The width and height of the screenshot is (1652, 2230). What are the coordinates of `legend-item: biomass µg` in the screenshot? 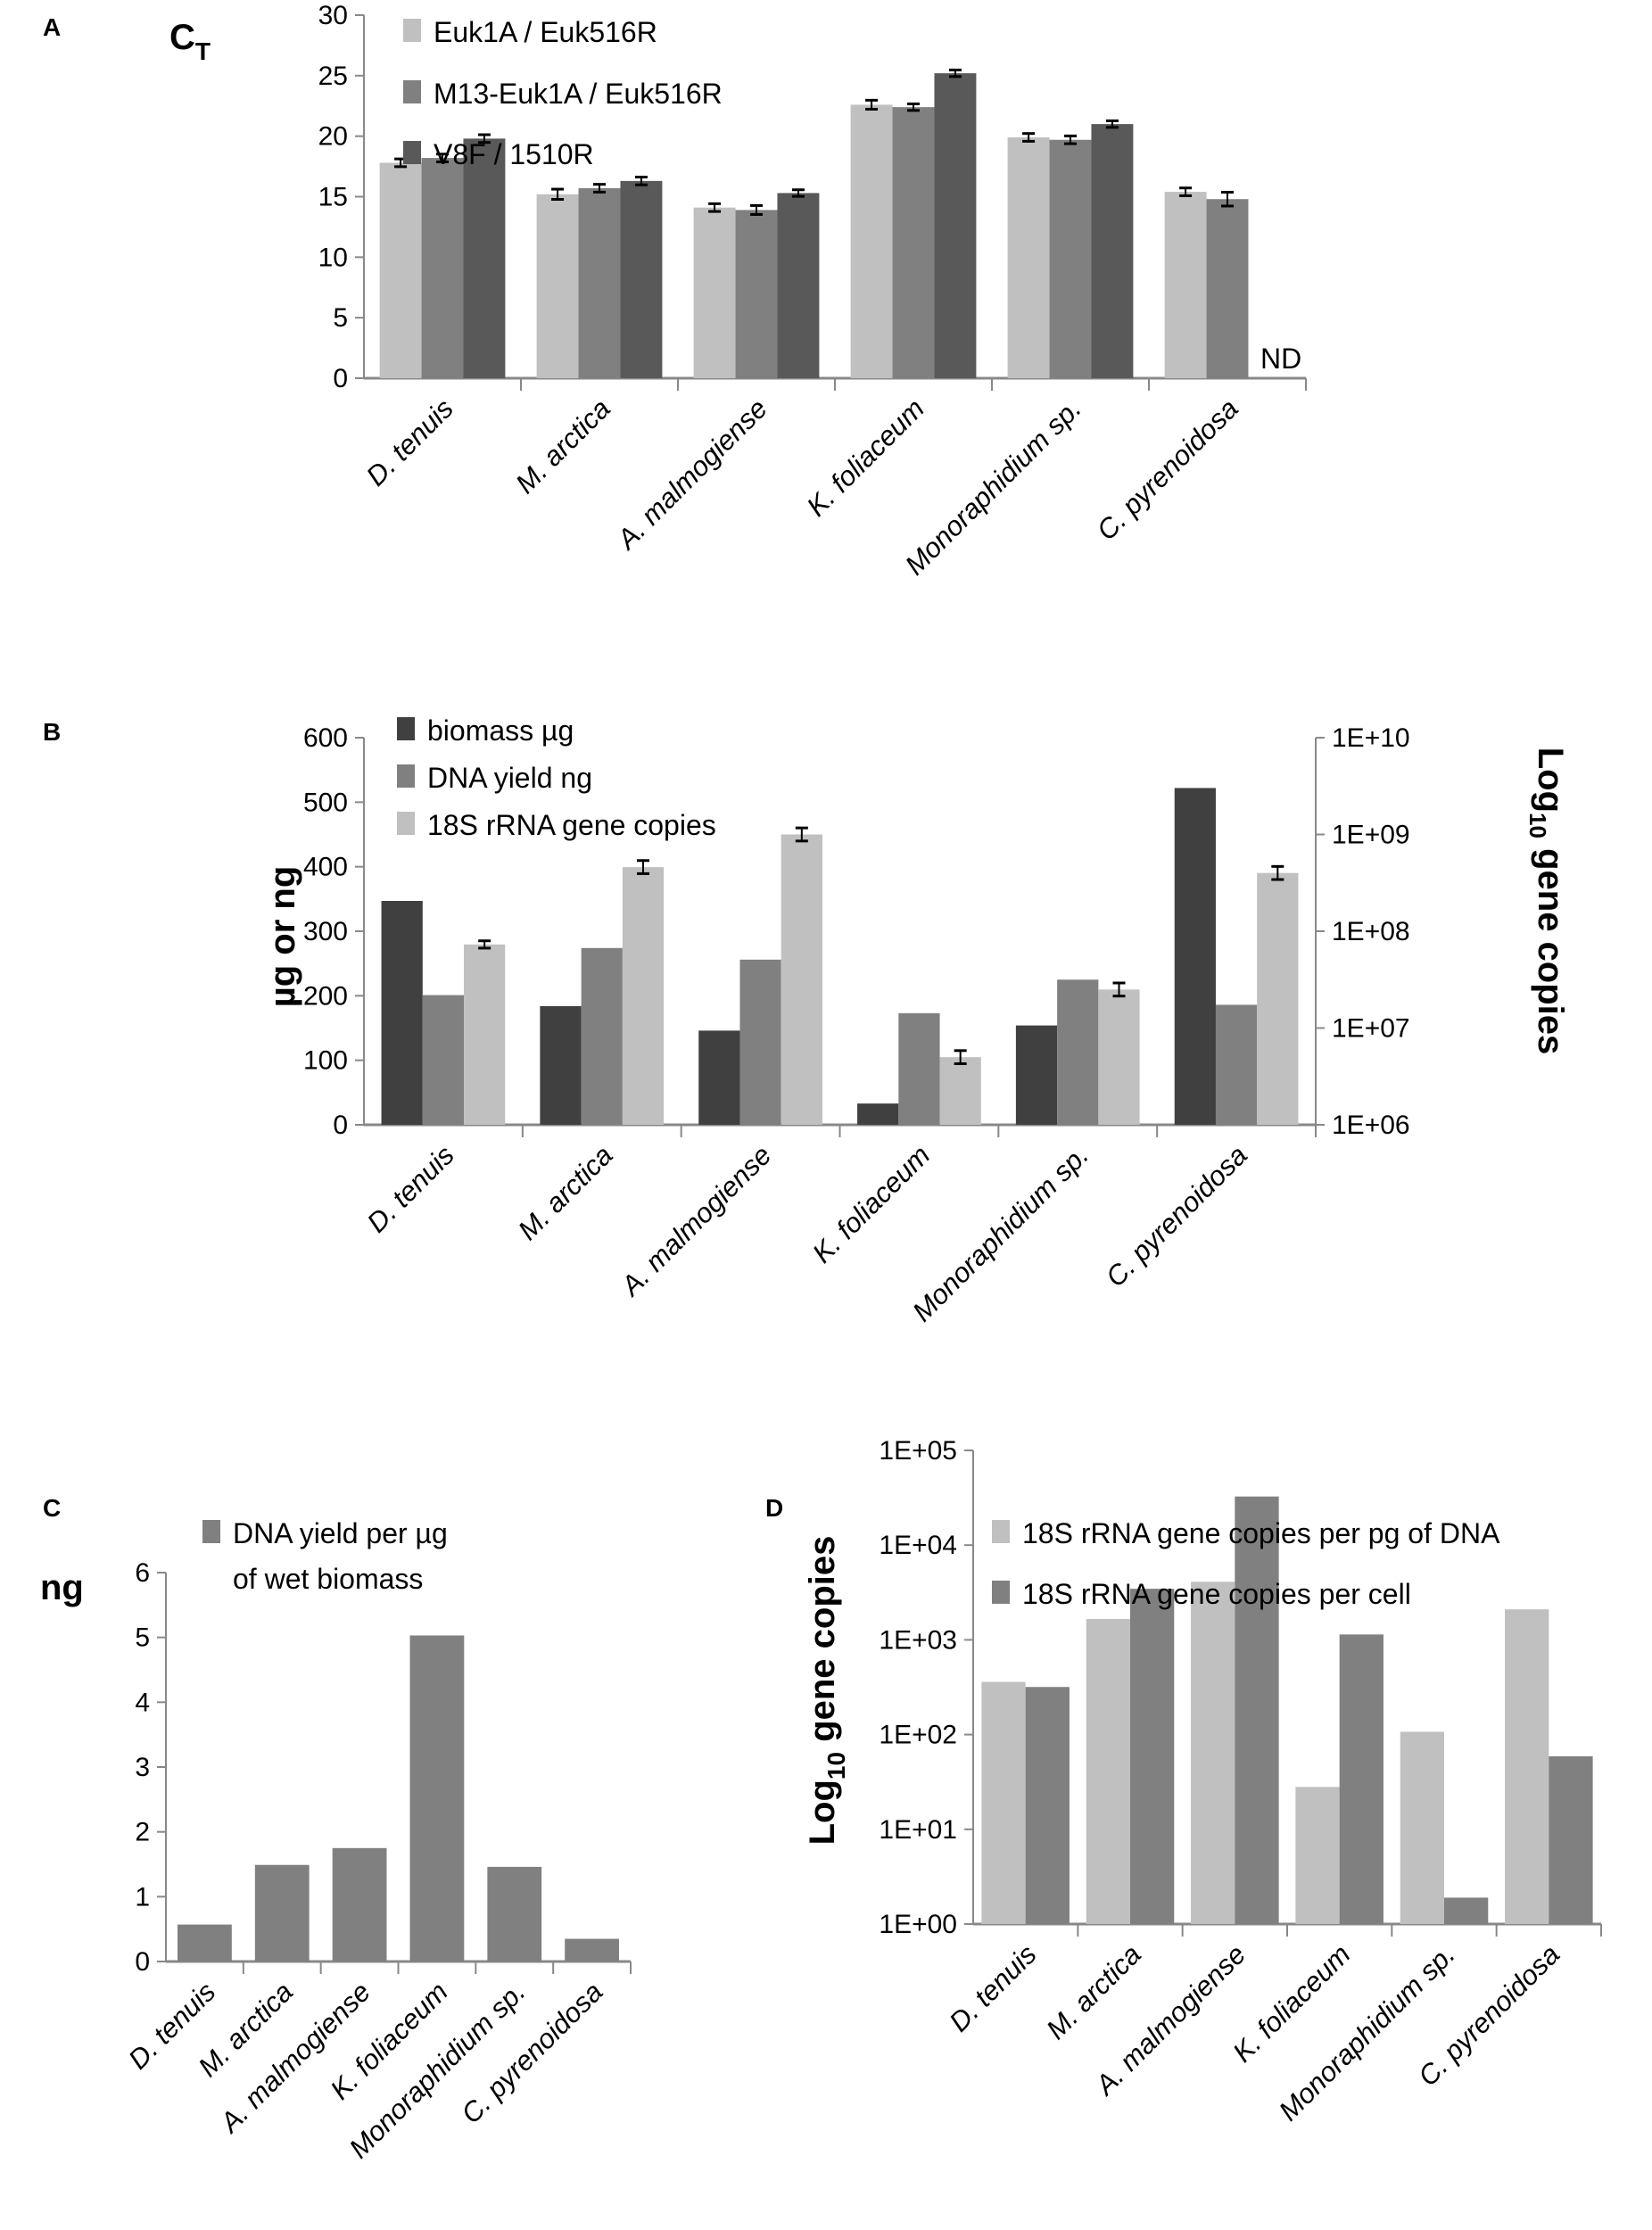 It's located at (485, 730).